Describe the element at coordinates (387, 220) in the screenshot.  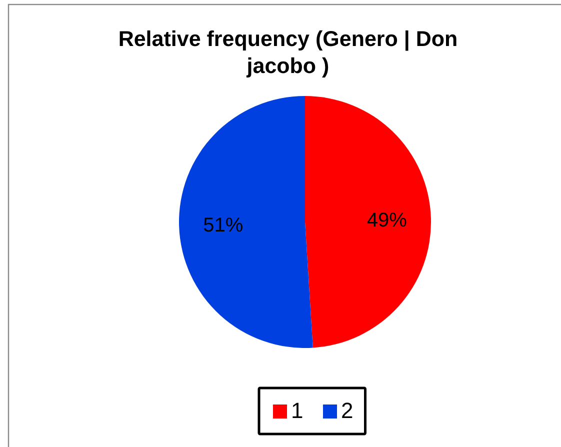
I see `data-label: 49%` at that location.